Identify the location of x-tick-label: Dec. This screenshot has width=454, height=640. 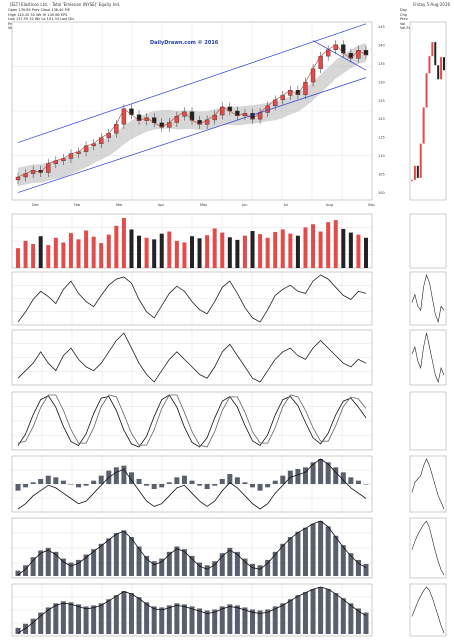
(35, 205).